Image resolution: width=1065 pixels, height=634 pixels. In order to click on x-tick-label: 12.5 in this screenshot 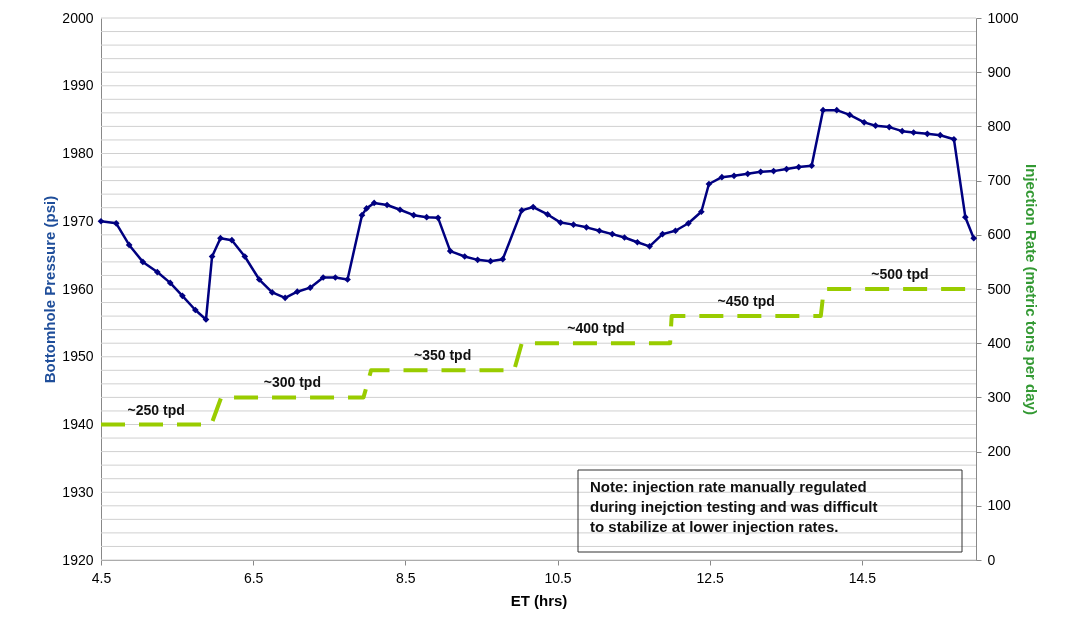, I will do `click(710, 577)`.